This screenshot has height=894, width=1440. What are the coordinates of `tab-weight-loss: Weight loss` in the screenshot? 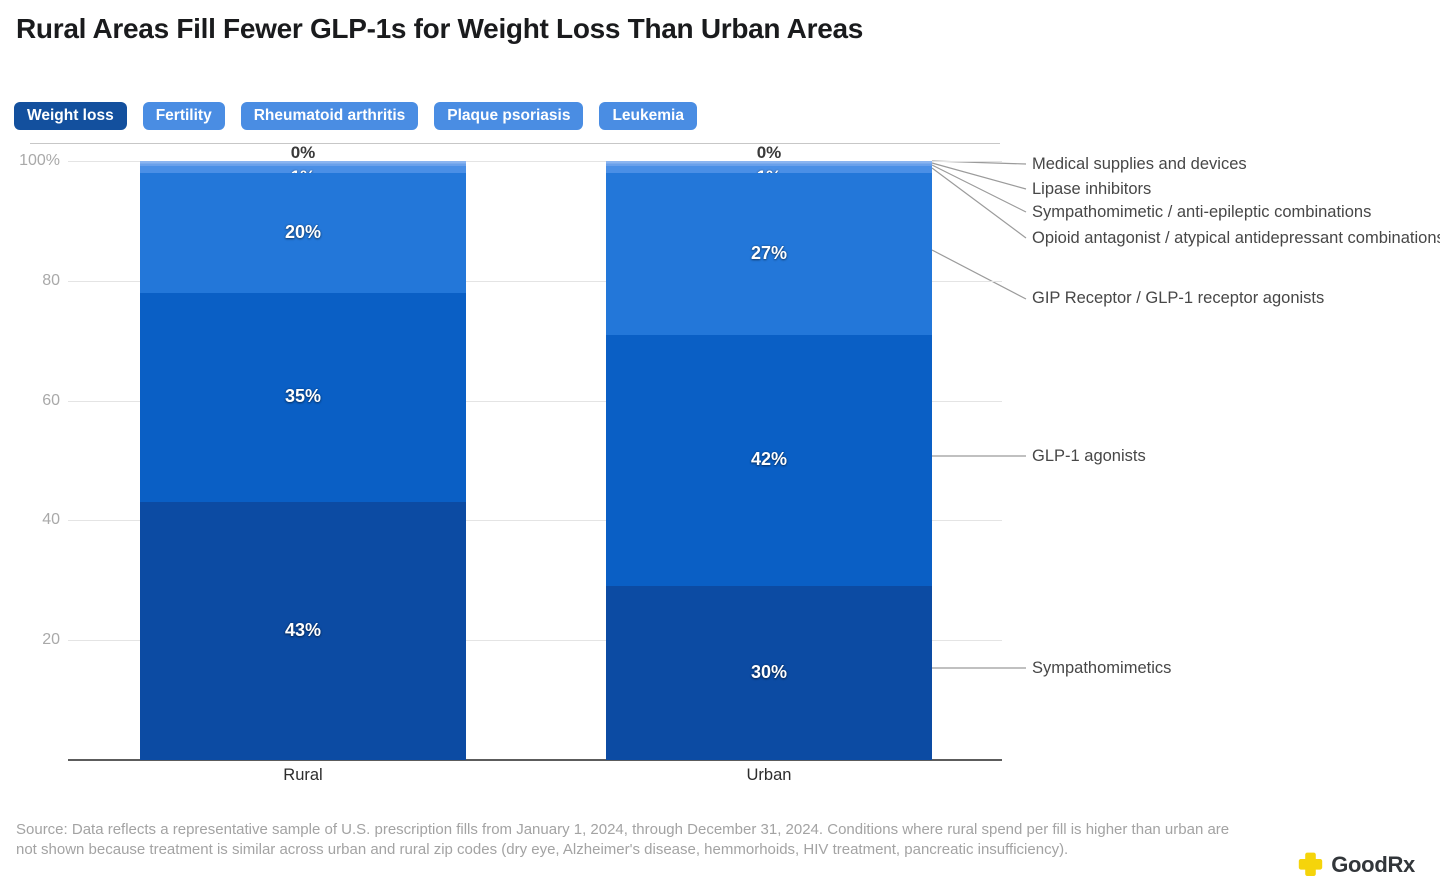 It's located at (70, 116).